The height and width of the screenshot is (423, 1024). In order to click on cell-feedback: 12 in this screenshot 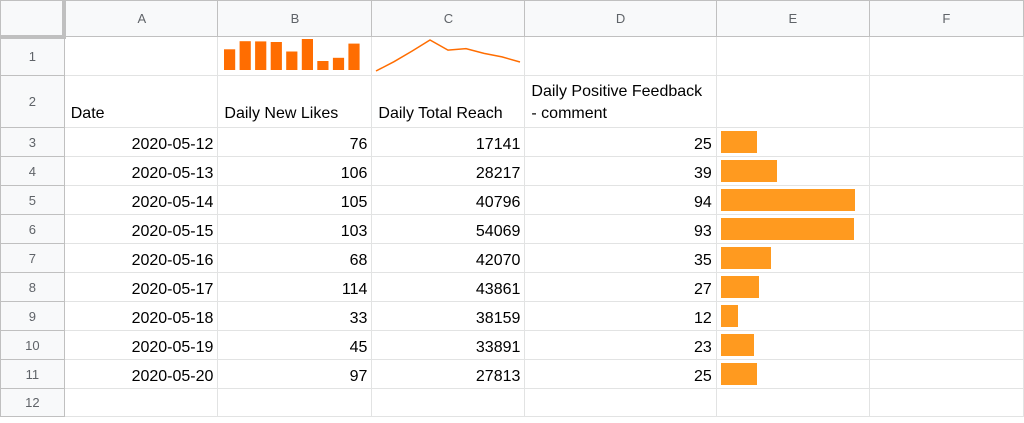, I will do `click(620, 316)`.